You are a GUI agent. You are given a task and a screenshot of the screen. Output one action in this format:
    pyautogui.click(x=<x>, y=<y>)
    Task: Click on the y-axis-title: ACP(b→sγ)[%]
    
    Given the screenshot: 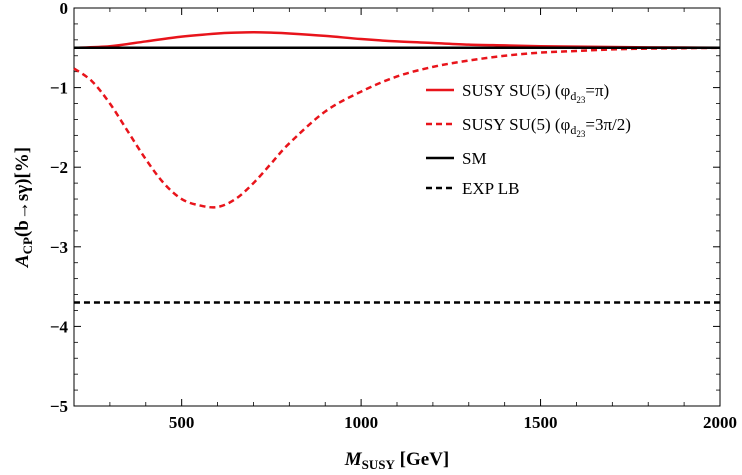 What is the action you would take?
    pyautogui.click(x=23, y=207)
    